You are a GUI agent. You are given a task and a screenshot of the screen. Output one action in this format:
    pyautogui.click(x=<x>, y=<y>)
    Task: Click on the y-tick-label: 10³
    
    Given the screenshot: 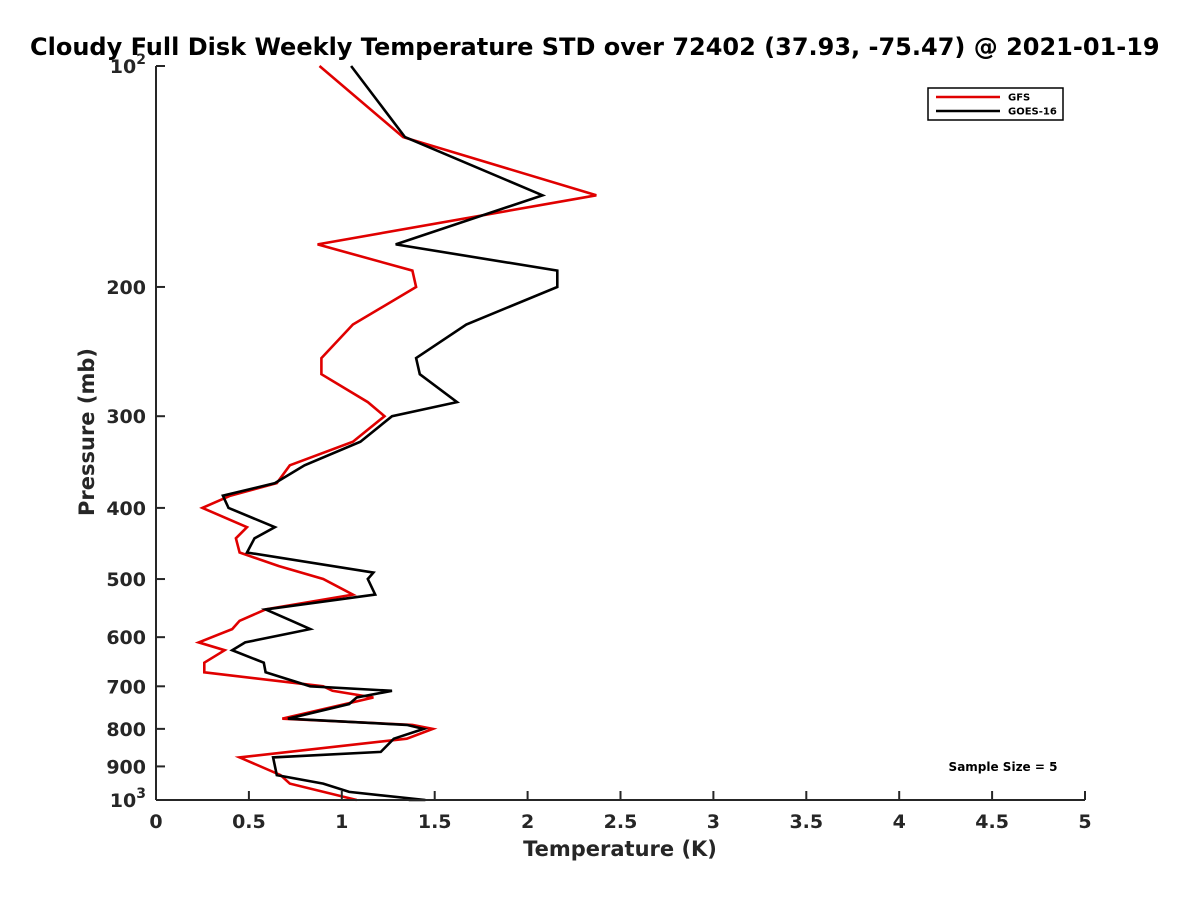 What is the action you would take?
    pyautogui.click(x=128, y=799)
    